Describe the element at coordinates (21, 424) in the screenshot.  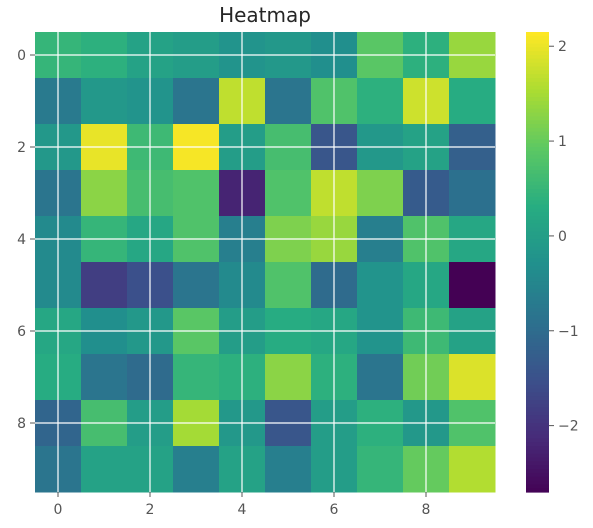
I see `y-tick-label: 8` at that location.